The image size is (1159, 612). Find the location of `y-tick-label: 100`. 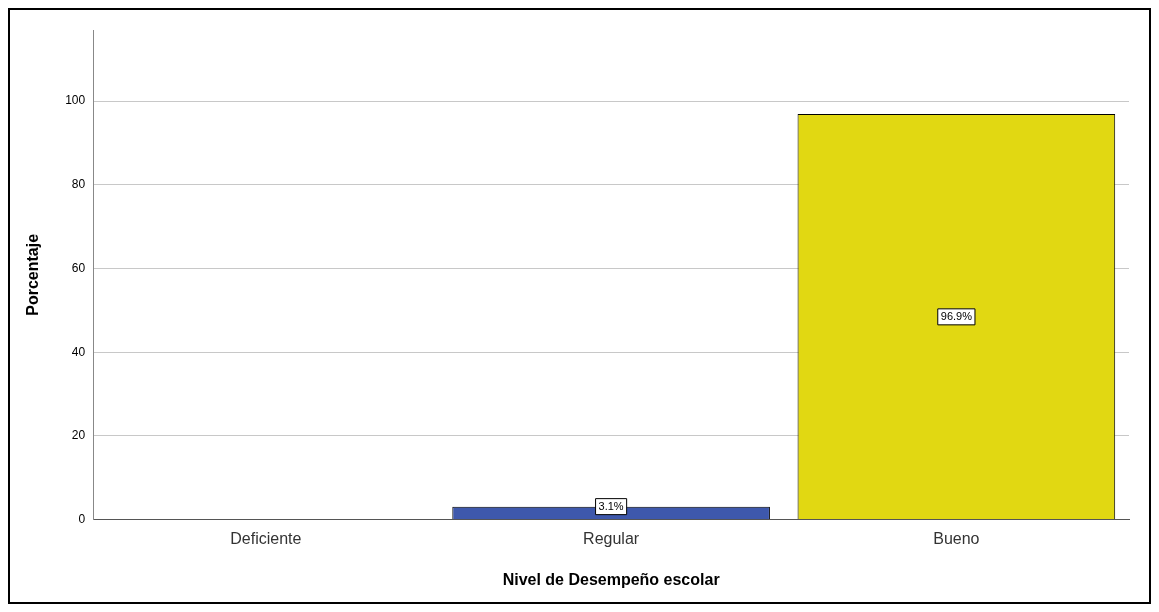

y-tick-label: 100 is located at coordinates (75, 100).